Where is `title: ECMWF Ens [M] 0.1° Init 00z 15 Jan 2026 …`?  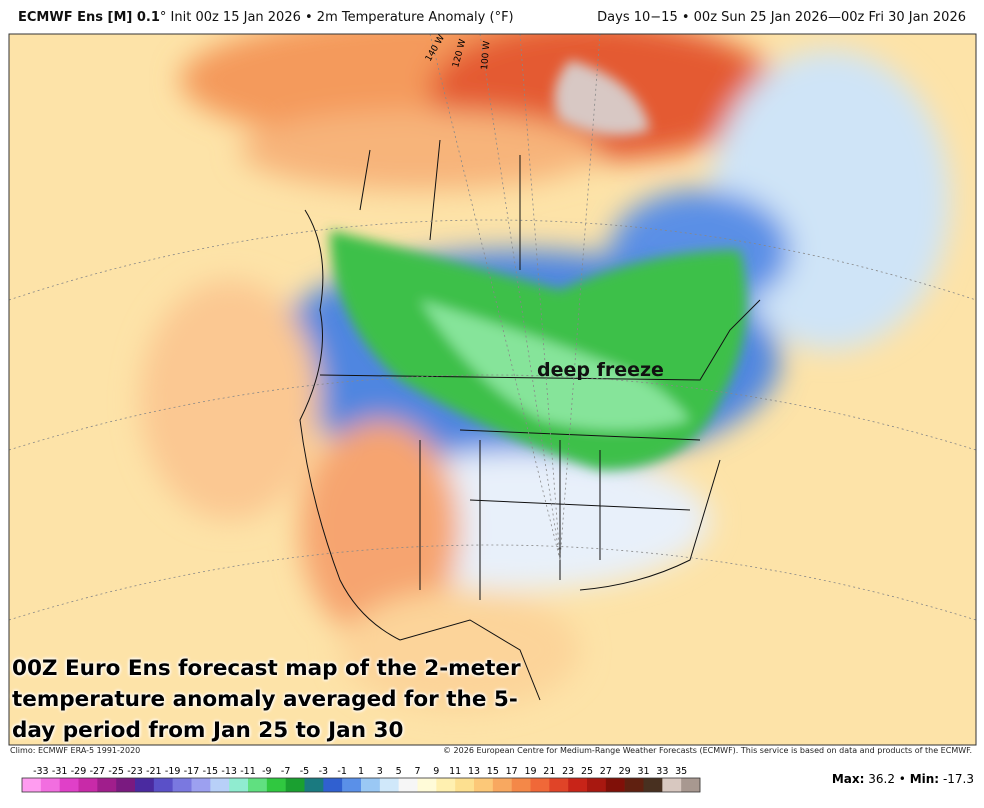
title: ECMWF Ens [M] 0.1° Init 00z 15 Jan 2026 … is located at coordinates (266, 17).